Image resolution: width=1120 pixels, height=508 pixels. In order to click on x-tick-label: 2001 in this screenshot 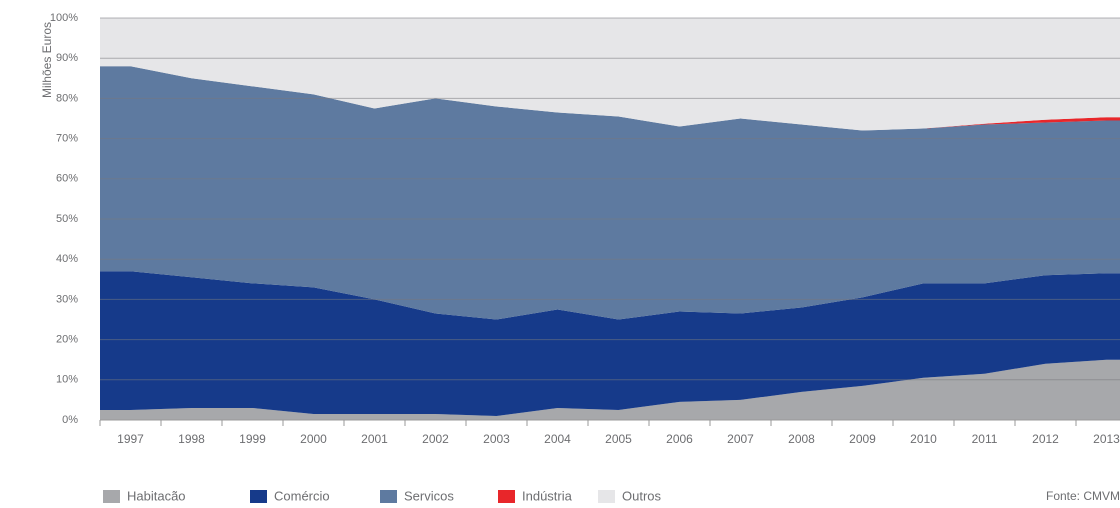, I will do `click(374, 439)`.